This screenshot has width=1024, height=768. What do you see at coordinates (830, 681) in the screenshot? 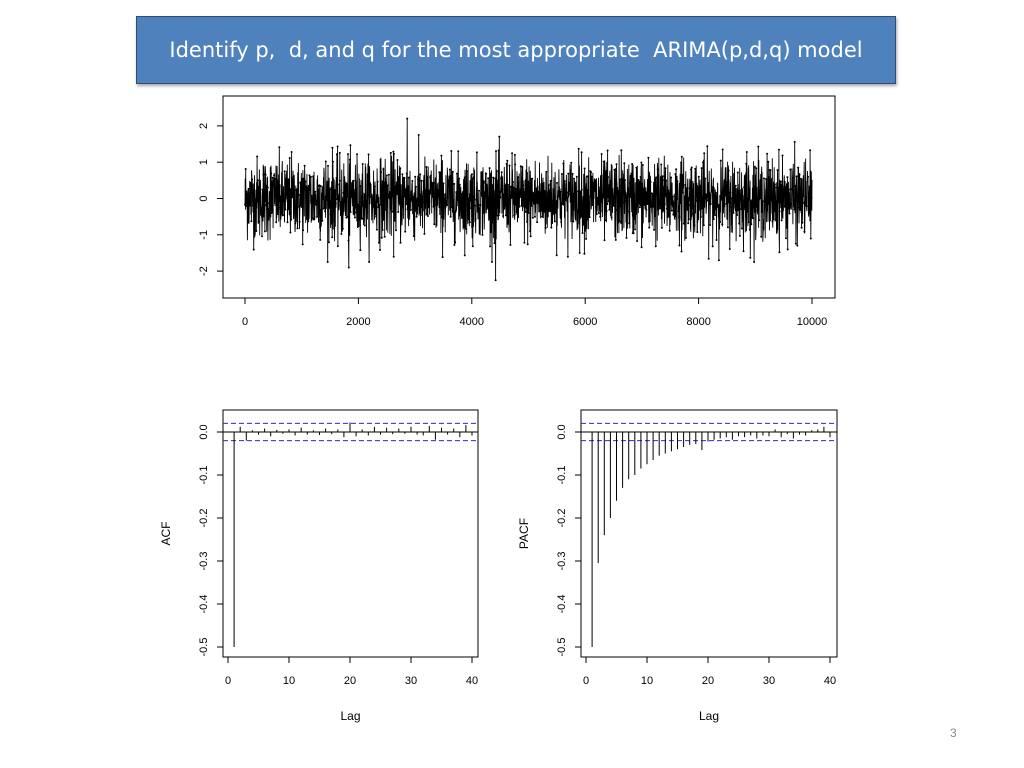
I see `pacf-x-tick-label: 40` at bounding box center [830, 681].